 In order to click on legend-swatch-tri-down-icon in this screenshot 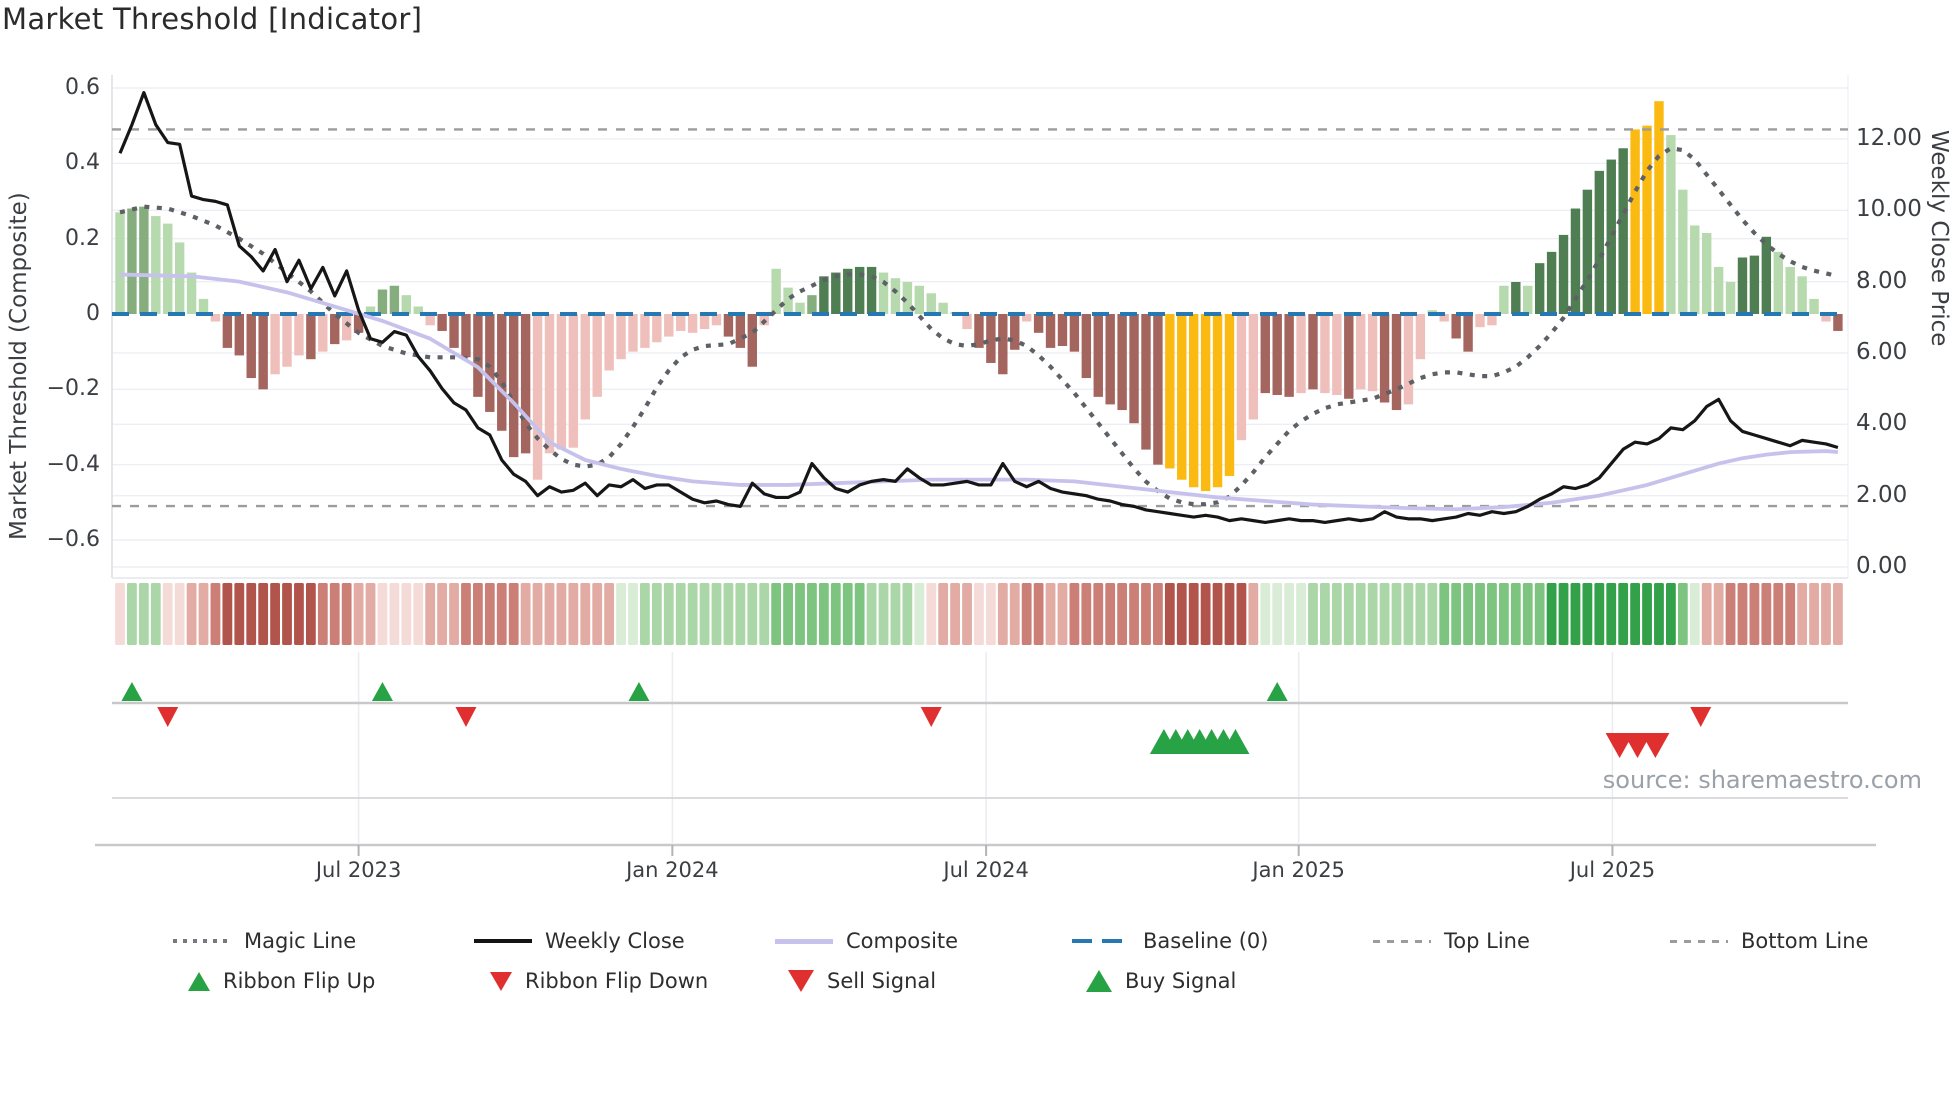, I will do `click(501, 981)`.